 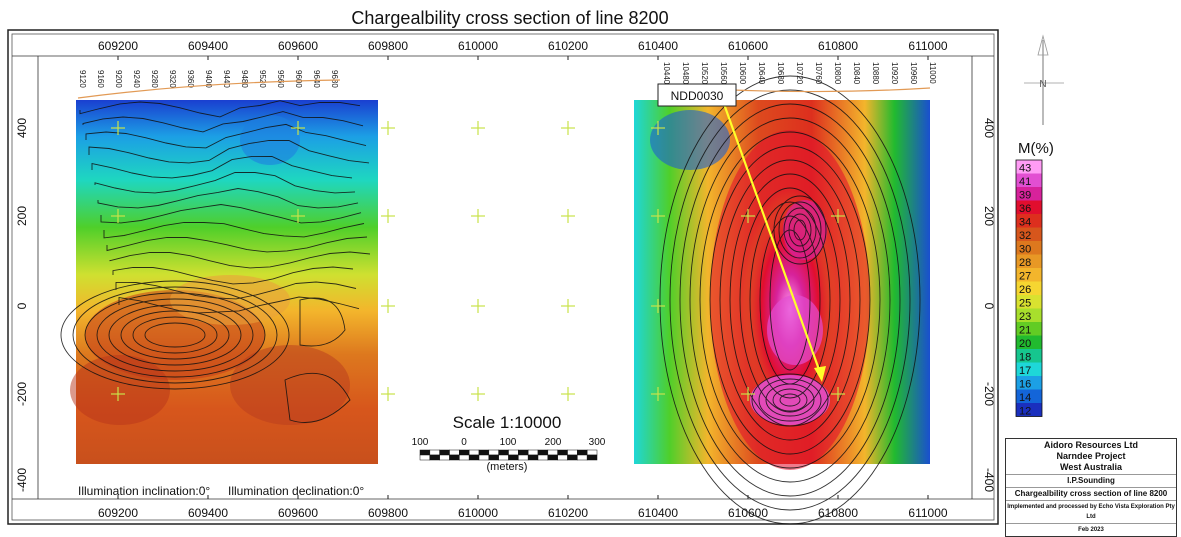 I want to click on drillhole-arrowhead, so click(x=820, y=374).